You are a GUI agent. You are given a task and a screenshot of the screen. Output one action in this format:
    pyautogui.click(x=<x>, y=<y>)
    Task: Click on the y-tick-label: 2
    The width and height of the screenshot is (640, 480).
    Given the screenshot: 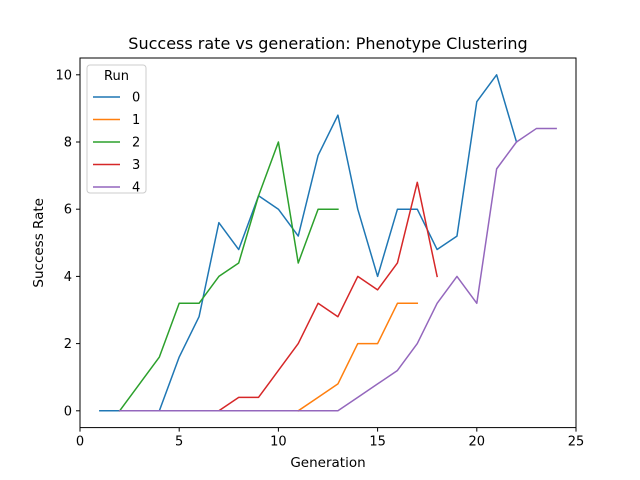 What is the action you would take?
    pyautogui.click(x=68, y=344)
    